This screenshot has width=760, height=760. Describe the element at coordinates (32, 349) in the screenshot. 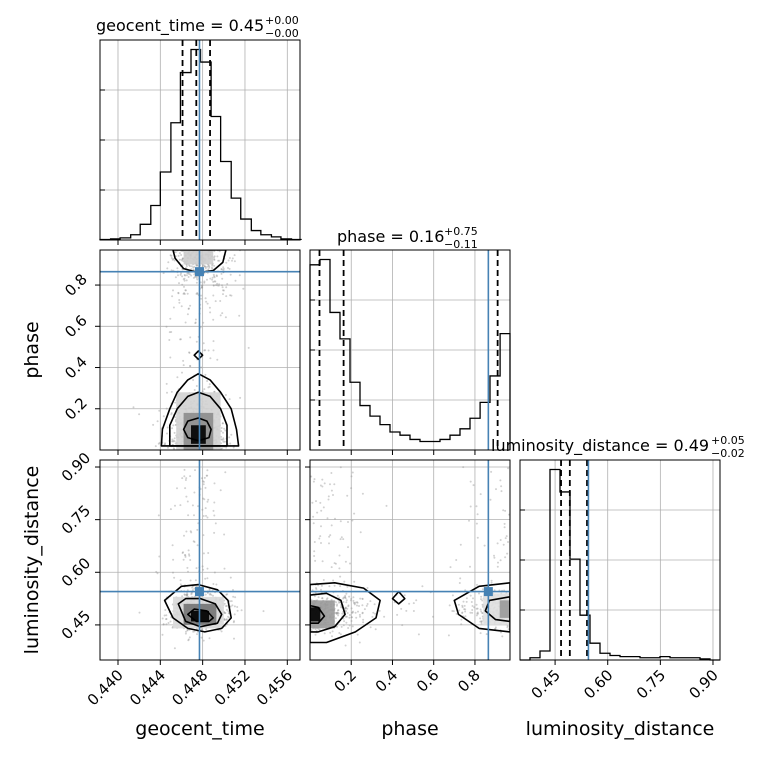

I see `ylabel-phase: phase` at that location.